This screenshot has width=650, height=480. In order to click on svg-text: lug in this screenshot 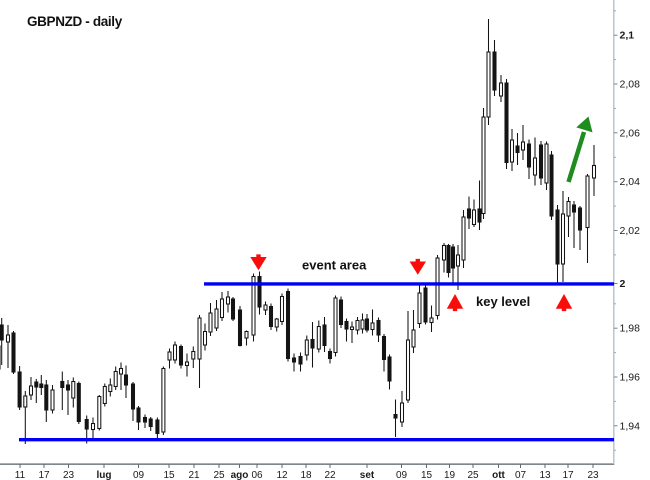, I will do `click(104, 475)`.